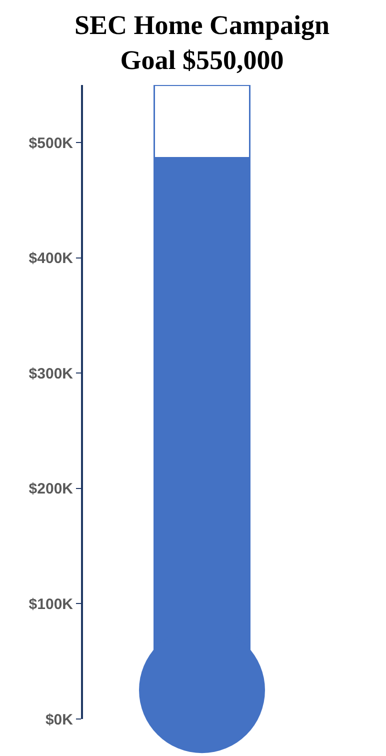  What do you see at coordinates (51, 259) in the screenshot?
I see `y-tick-label: $400K` at bounding box center [51, 259].